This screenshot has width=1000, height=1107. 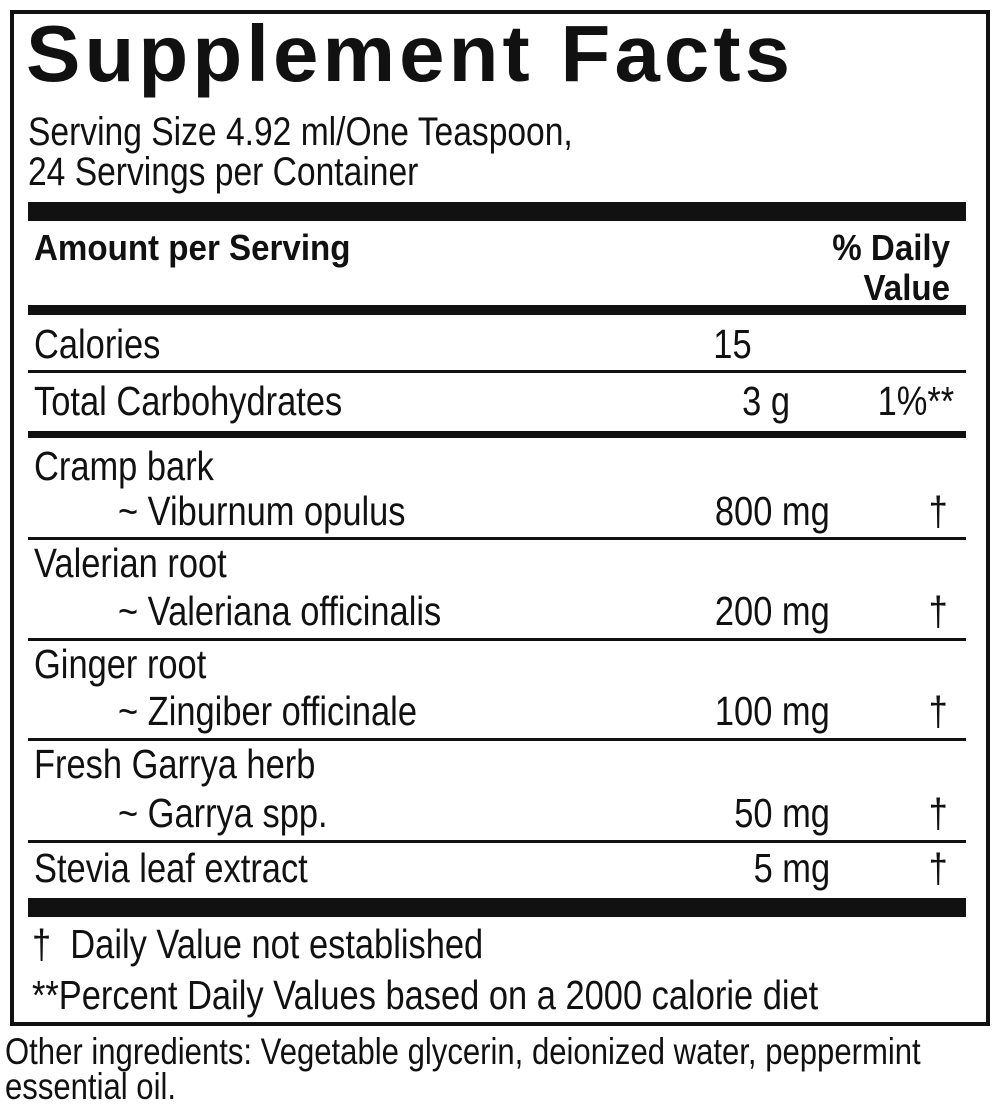 What do you see at coordinates (732, 344) in the screenshot?
I see `calories-amount: 15` at bounding box center [732, 344].